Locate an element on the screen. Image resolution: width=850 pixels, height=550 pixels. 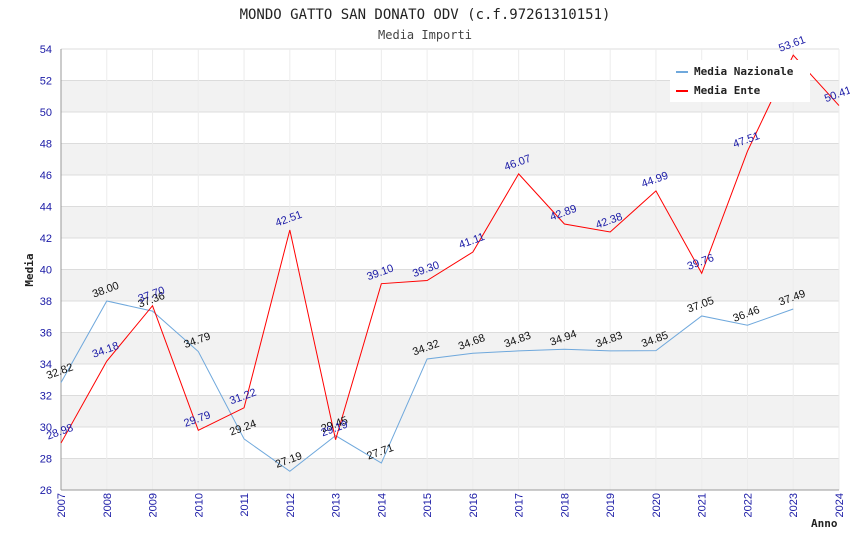
data-label-media-ente: 53.61 is located at coordinates (792, 44).